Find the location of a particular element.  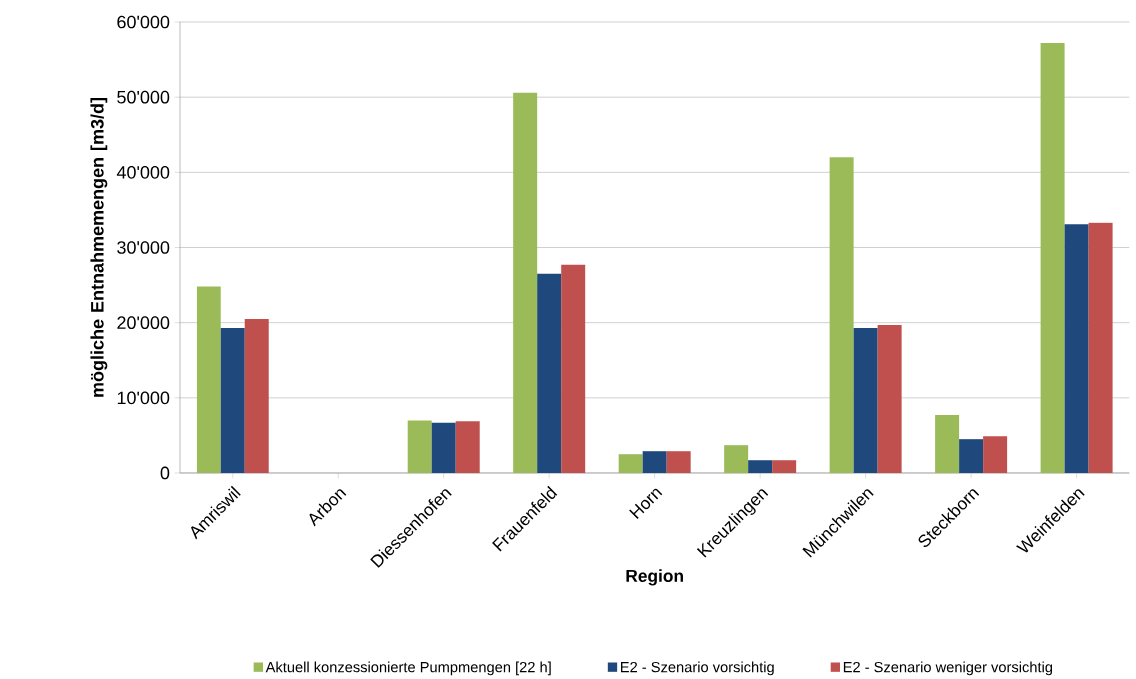

legend-label: E2 - Szenario vorsichtig is located at coordinates (697, 668).